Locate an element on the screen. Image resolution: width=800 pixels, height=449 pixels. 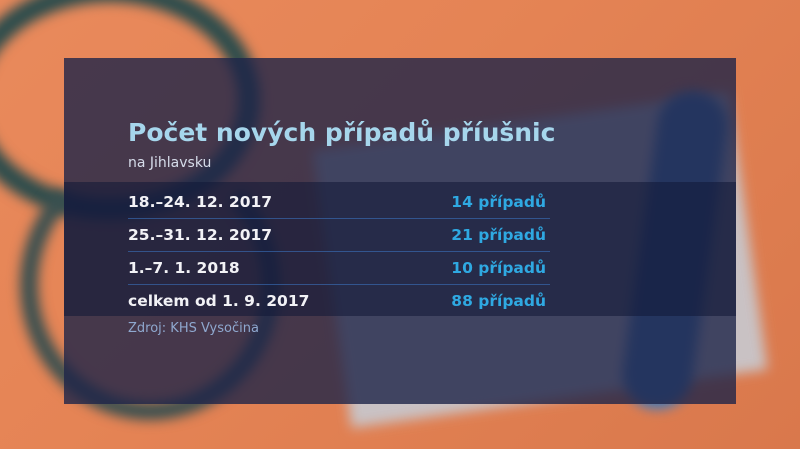
row-label: 18.–24. 12. 2017 is located at coordinates (200, 201).